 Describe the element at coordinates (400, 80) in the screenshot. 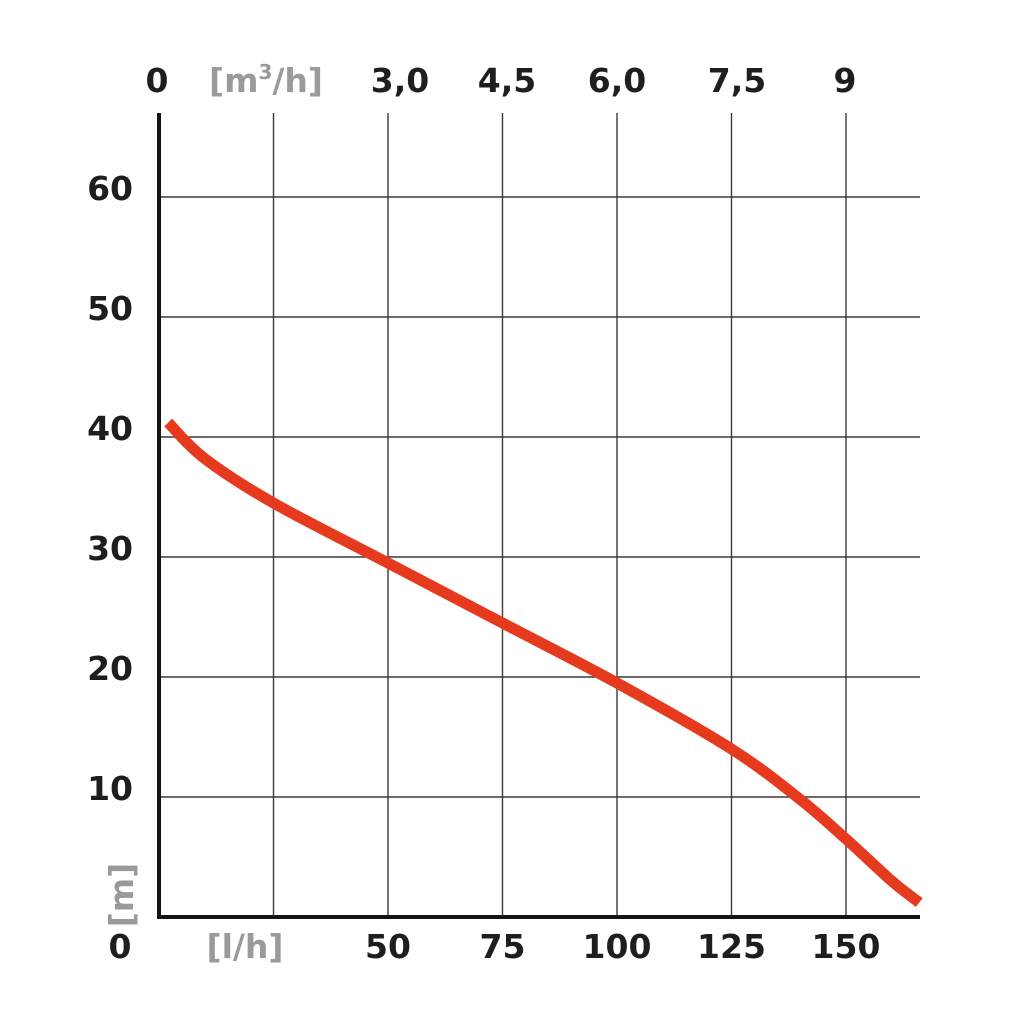

I see `x-top-tick-label: 3,0` at that location.